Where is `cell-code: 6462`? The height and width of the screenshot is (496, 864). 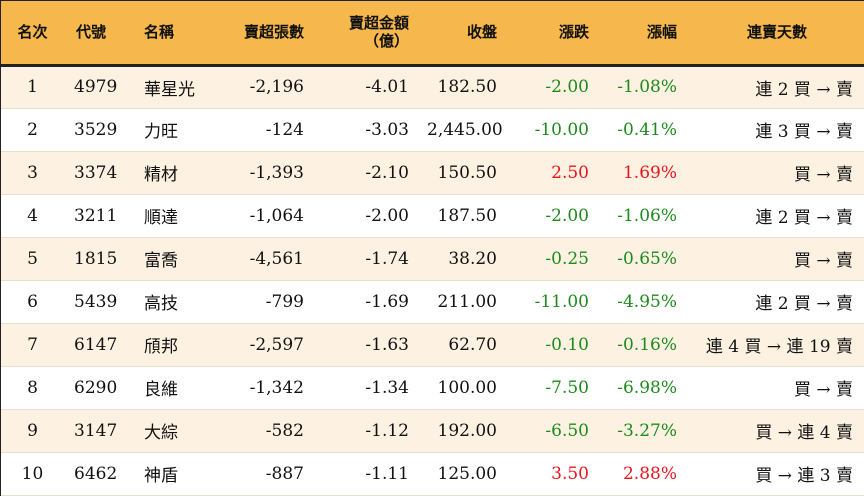
cell-code: 6462 is located at coordinates (98, 474).